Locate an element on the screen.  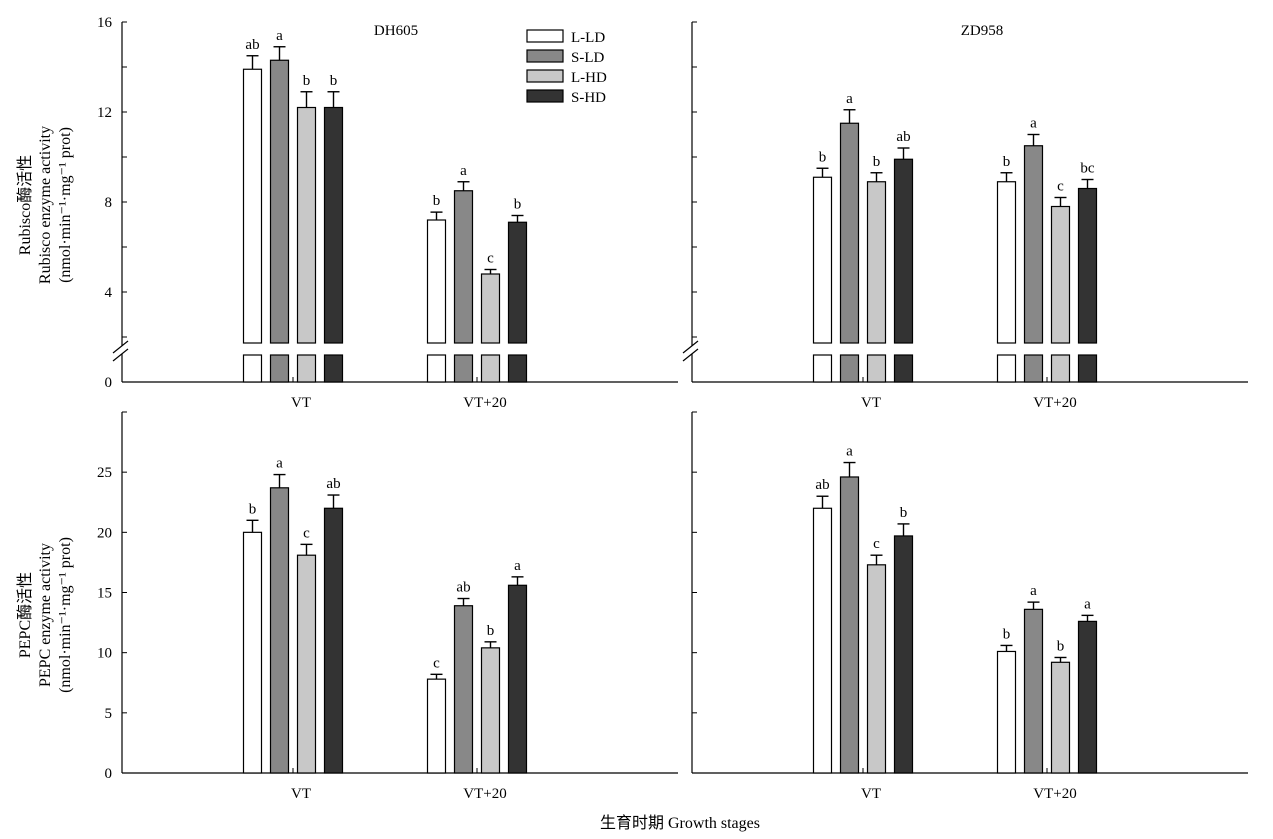
legend: L-LD S-LD L-HD S-HD is located at coordinates (566, 67).